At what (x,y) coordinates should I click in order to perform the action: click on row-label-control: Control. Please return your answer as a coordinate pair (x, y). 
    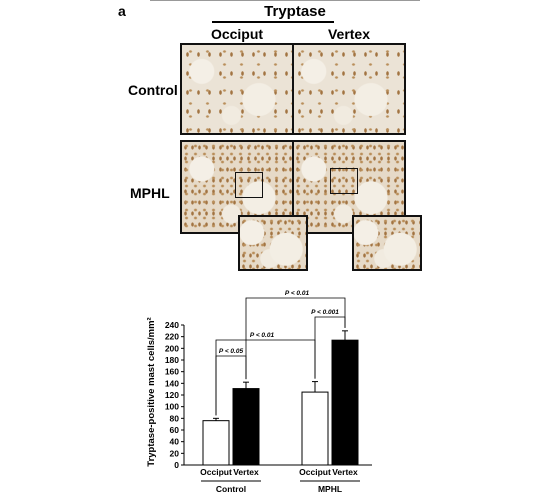
    Looking at the image, I should click on (153, 90).